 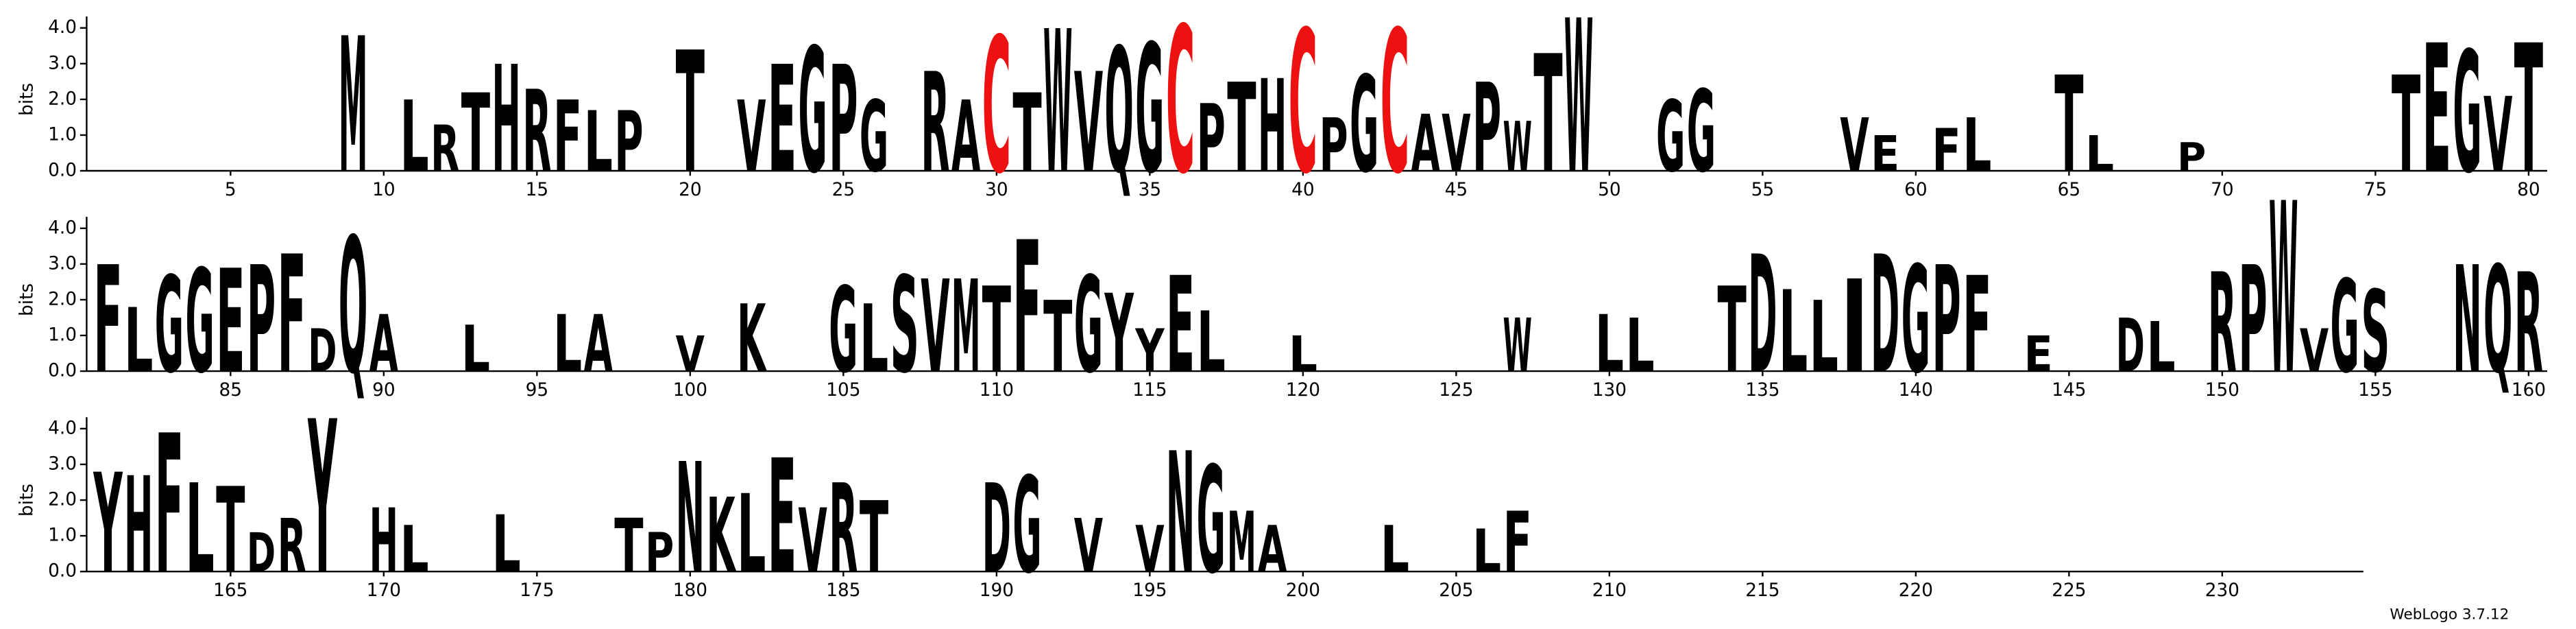 What do you see at coordinates (997, 590) in the screenshot?
I see `x-tick-label: 190` at bounding box center [997, 590].